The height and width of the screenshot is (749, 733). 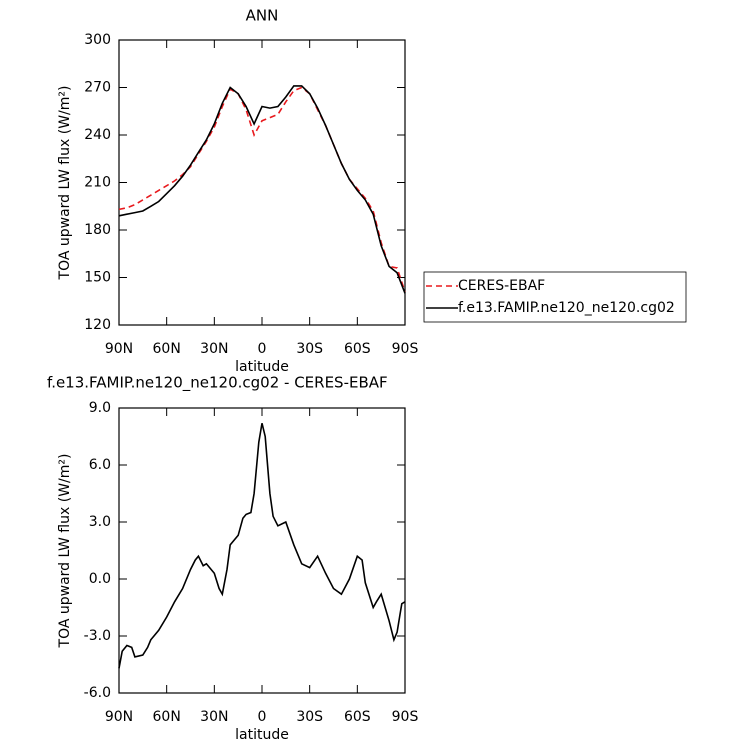 What do you see at coordinates (97, 230) in the screenshot?
I see `y-tick-label: 180` at bounding box center [97, 230].